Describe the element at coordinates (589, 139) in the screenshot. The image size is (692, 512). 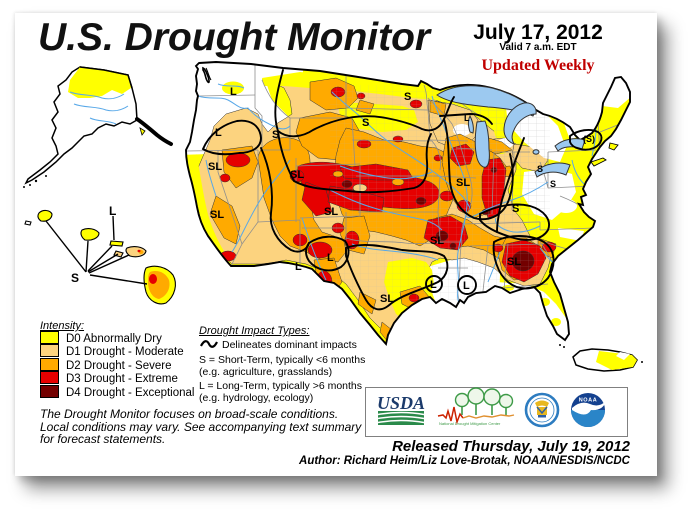
I see `svg-text: (S)` at that location.